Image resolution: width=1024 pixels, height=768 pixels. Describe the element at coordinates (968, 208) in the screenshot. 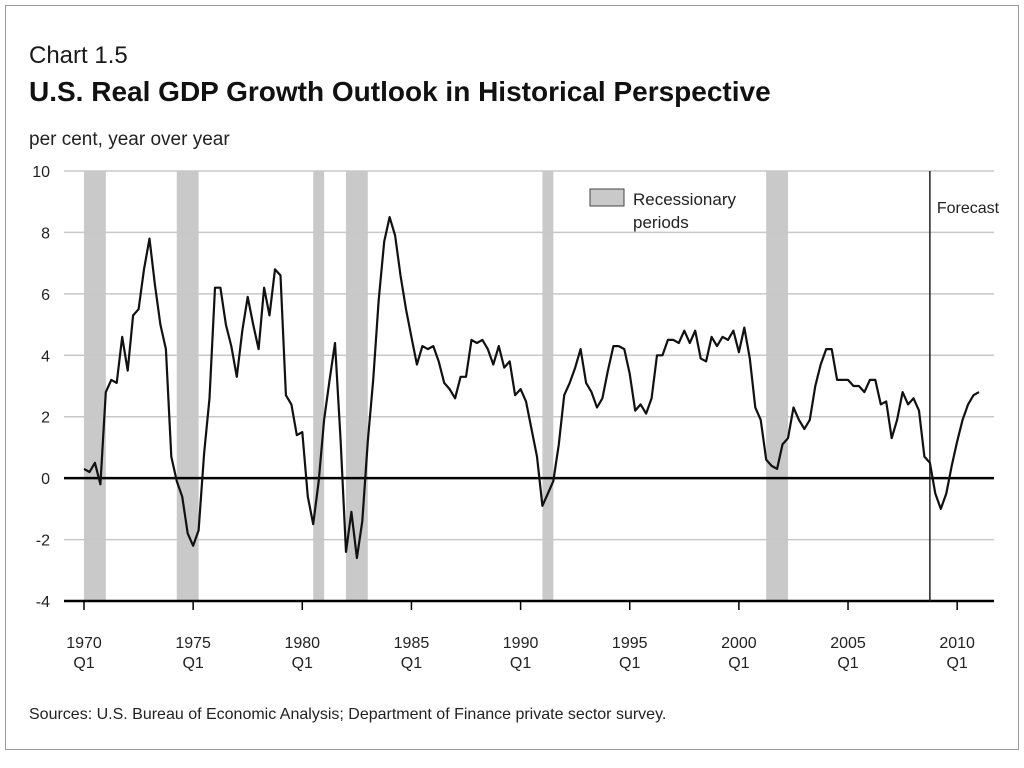

I see `forecast-label: Forecast` at that location.